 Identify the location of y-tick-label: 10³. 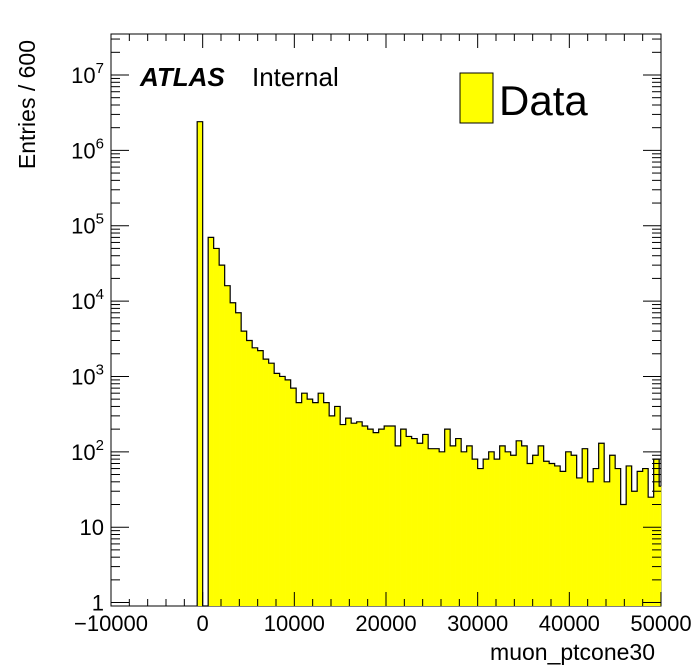
(87, 375).